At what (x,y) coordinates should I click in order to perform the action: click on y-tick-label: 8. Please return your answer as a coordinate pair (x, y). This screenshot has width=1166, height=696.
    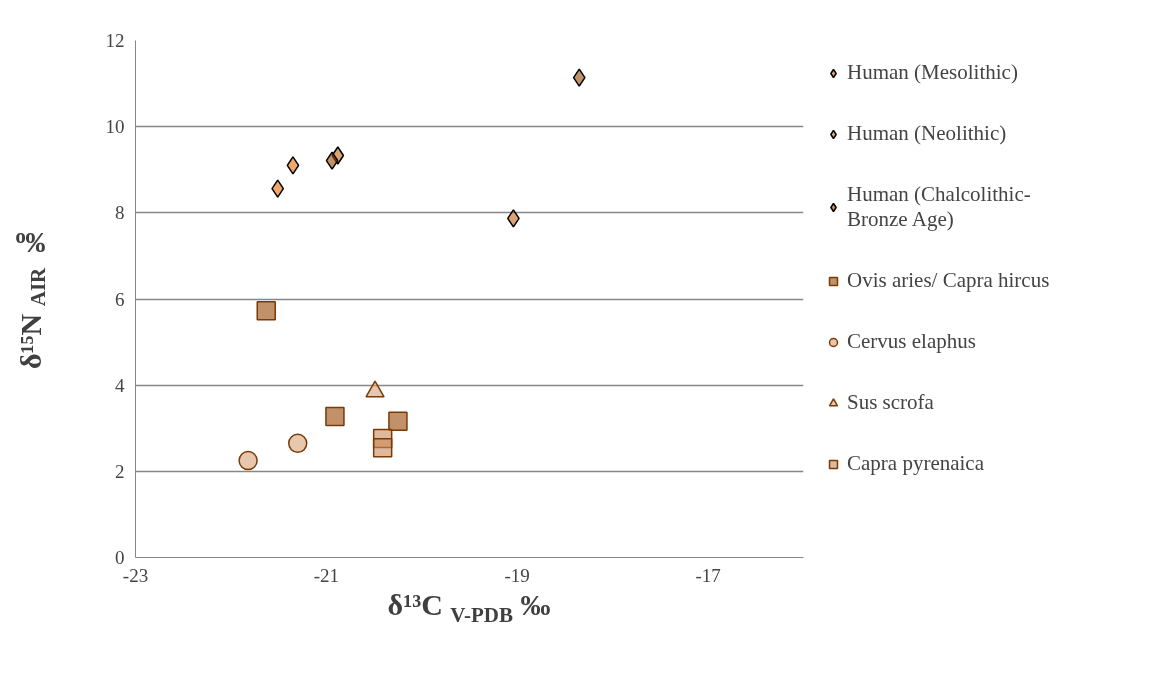
    Looking at the image, I should click on (120, 213).